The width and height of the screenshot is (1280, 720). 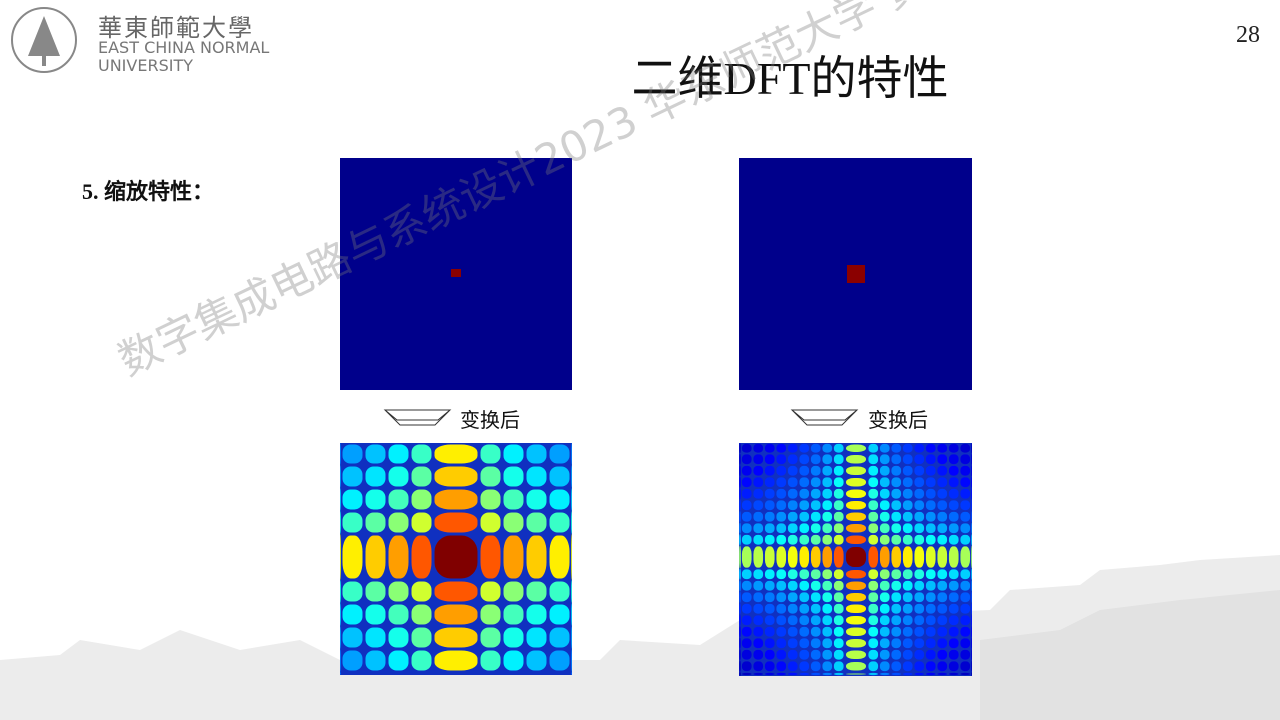 I want to click on logo-tree, so click(x=44, y=36).